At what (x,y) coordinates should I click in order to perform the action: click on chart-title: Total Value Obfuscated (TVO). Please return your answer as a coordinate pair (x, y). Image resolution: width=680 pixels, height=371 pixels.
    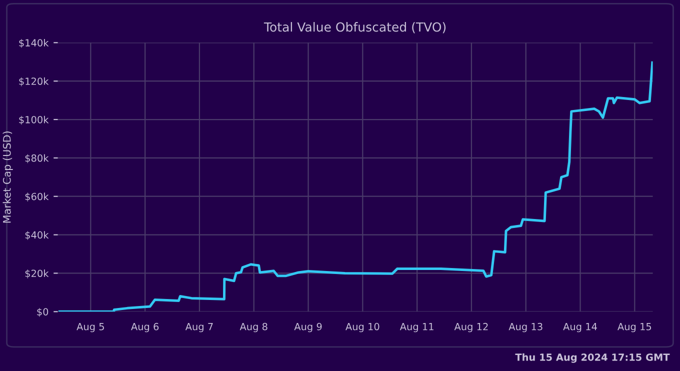
    Looking at the image, I should click on (355, 28).